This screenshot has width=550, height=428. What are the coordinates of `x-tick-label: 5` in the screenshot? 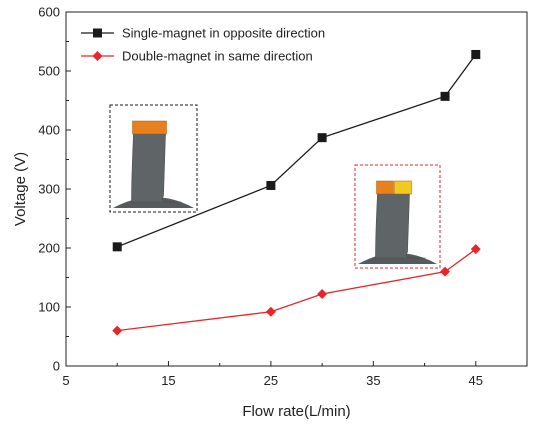 It's located at (65, 380).